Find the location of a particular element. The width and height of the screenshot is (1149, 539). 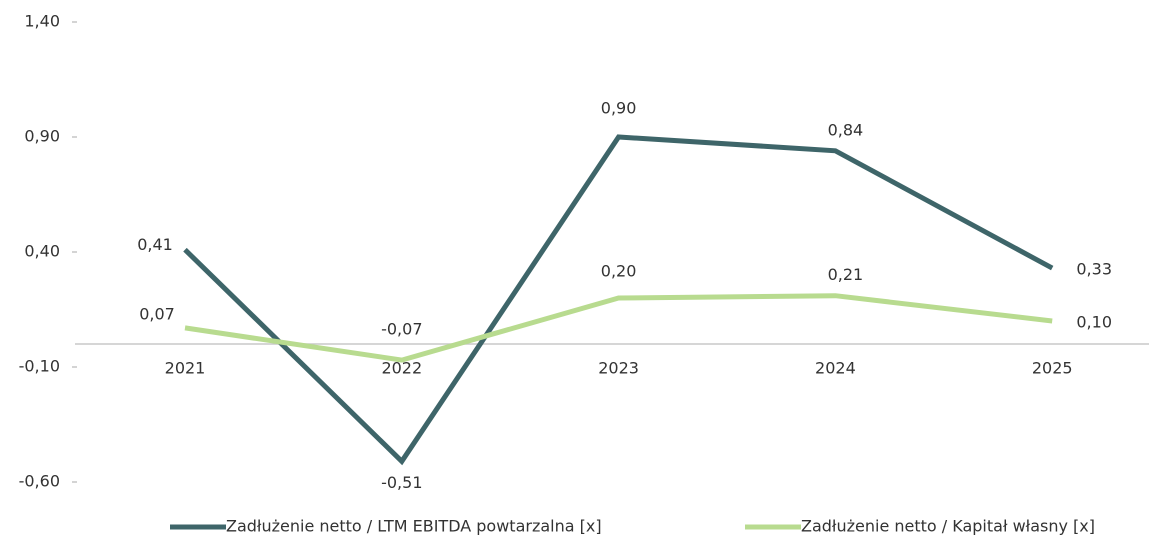

data-label: 0,10 is located at coordinates (1094, 322).